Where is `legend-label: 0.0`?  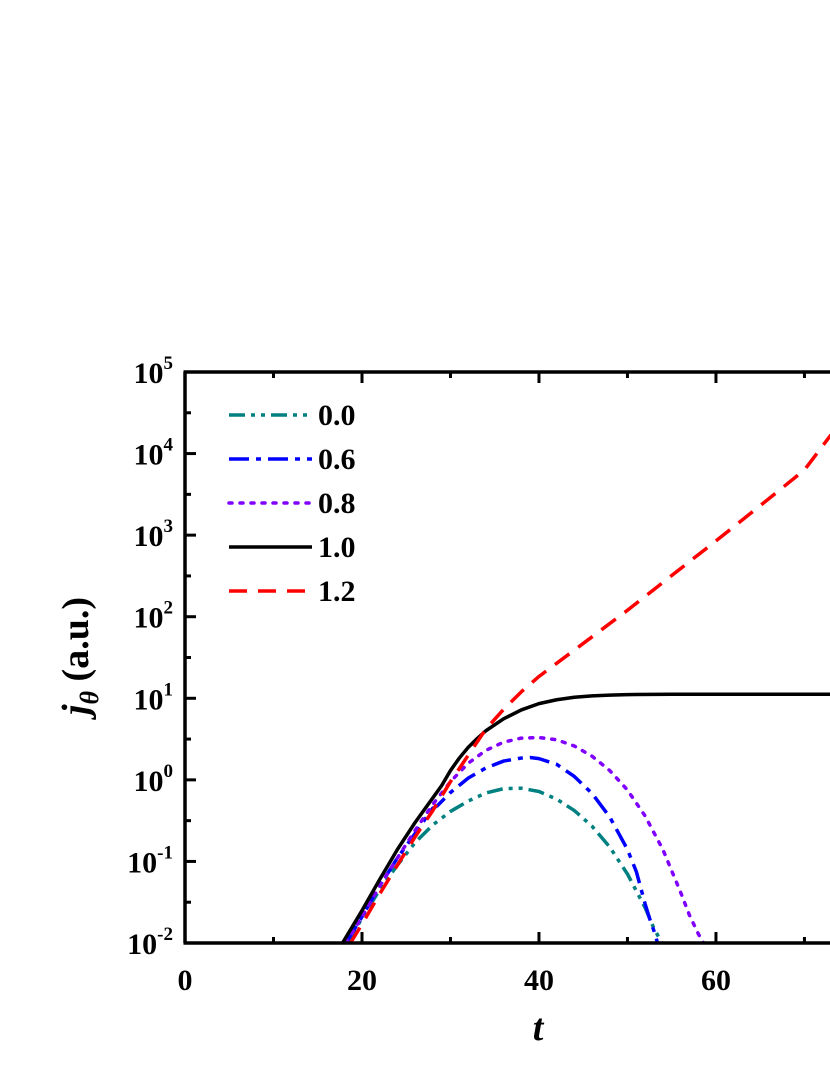 legend-label: 0.0 is located at coordinates (337, 415).